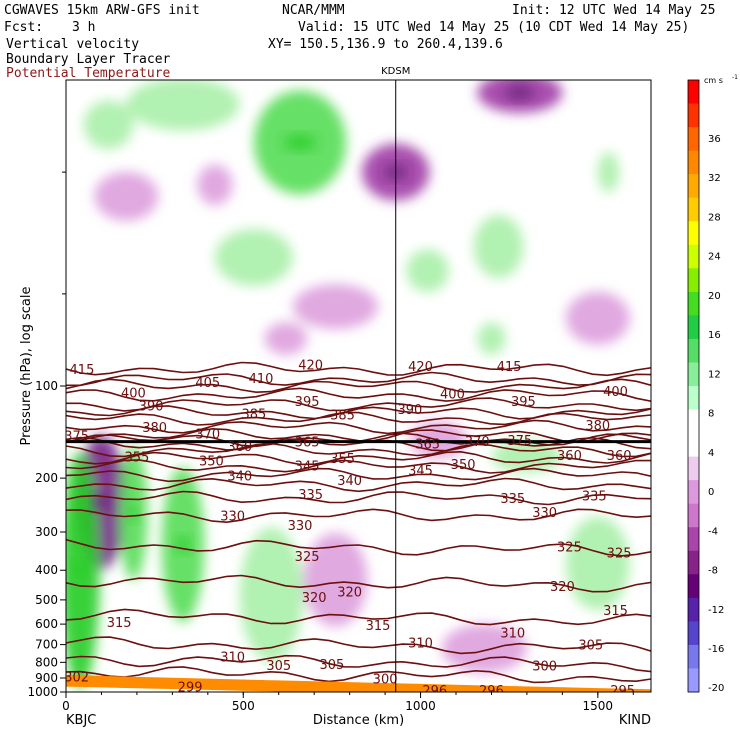  I want to click on field-vertical-velocity: Vertical velocity, so click(73, 44).